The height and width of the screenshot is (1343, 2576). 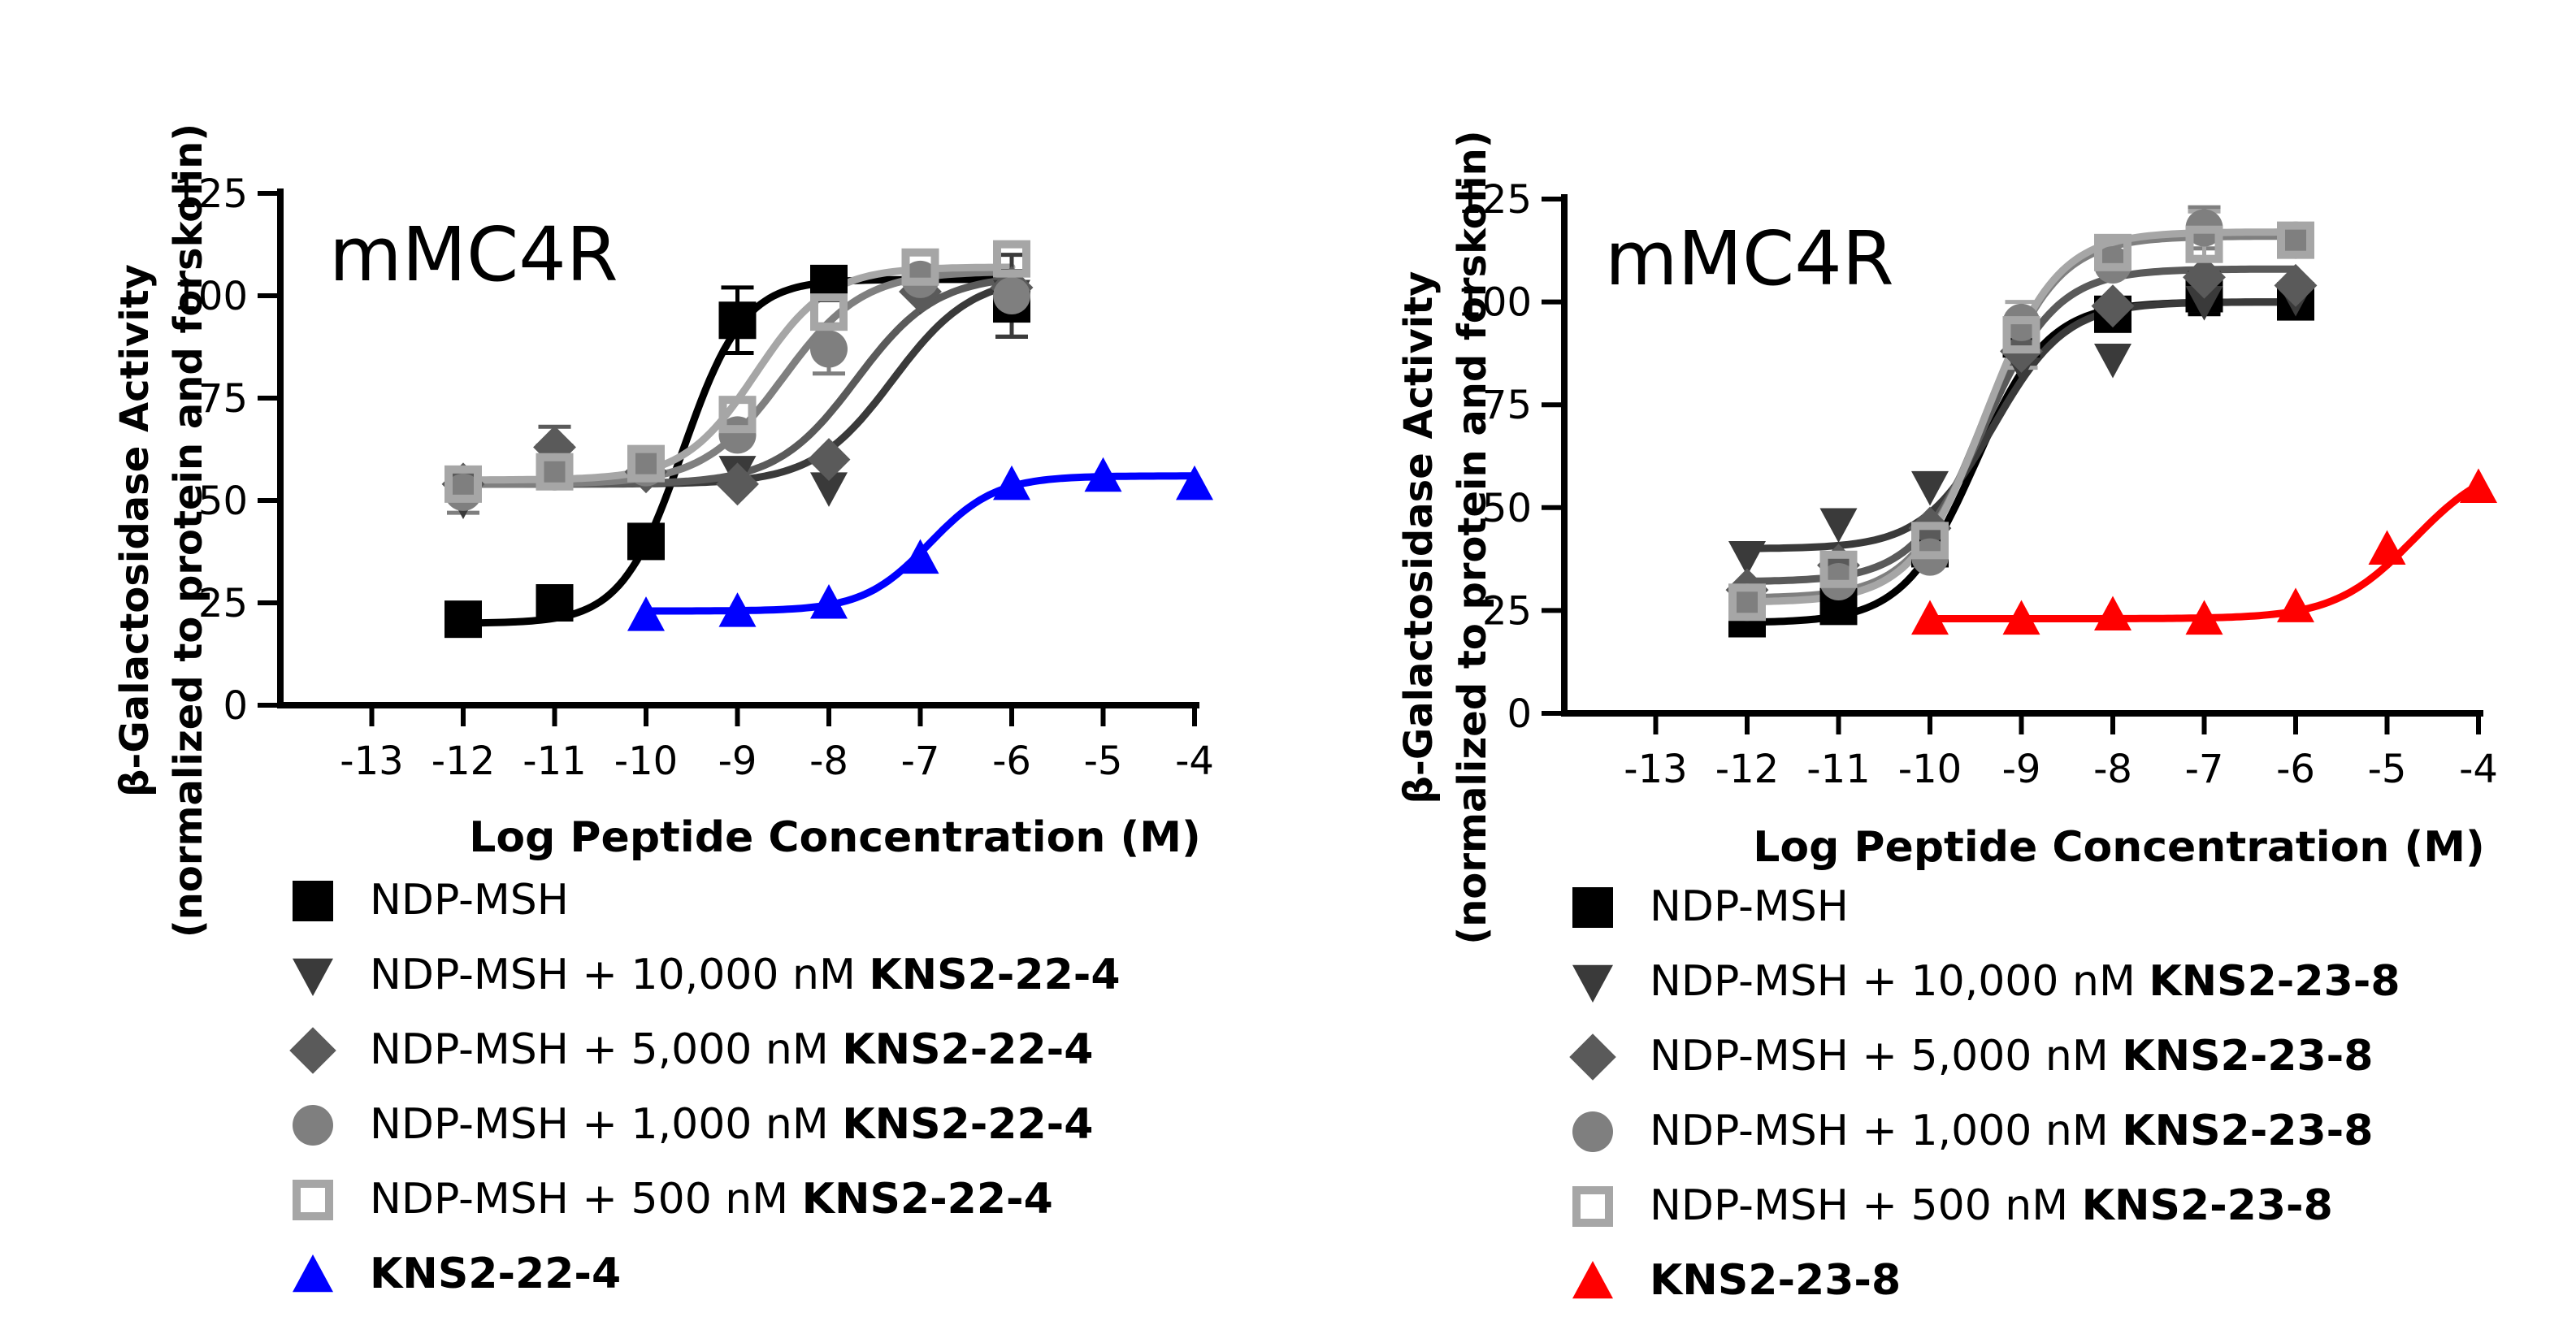 I want to click on receptor-annotation: mMC4R, so click(x=1749, y=258).